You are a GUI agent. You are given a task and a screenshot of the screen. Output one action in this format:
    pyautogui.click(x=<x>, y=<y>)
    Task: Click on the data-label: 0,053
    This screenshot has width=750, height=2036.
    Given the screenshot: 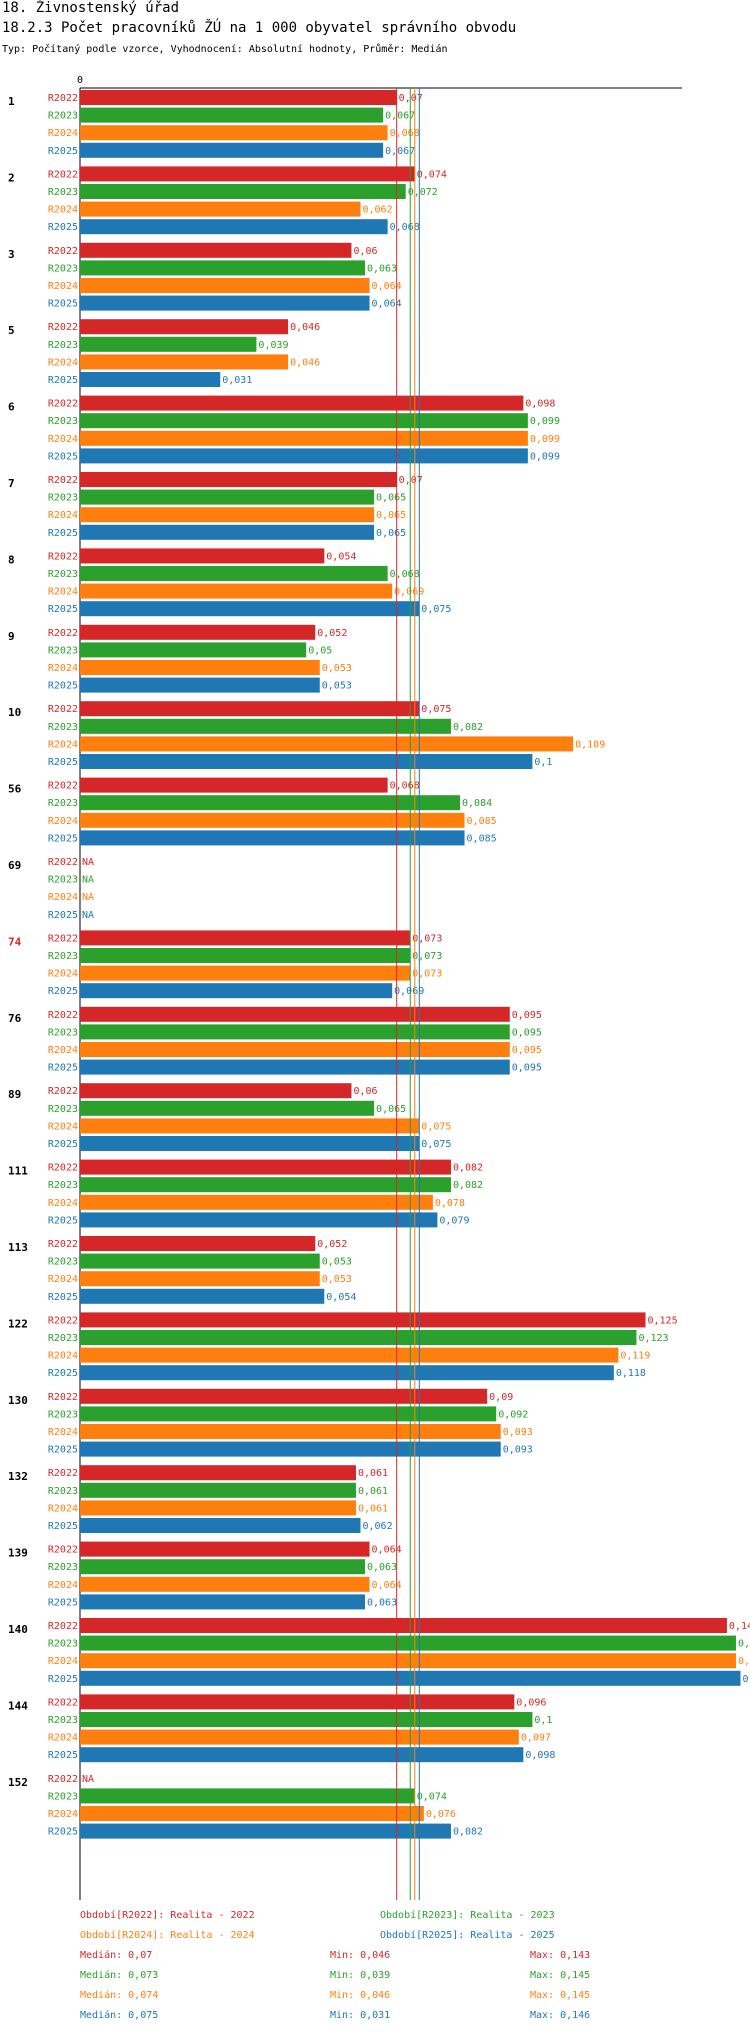 What is the action you would take?
    pyautogui.click(x=337, y=668)
    